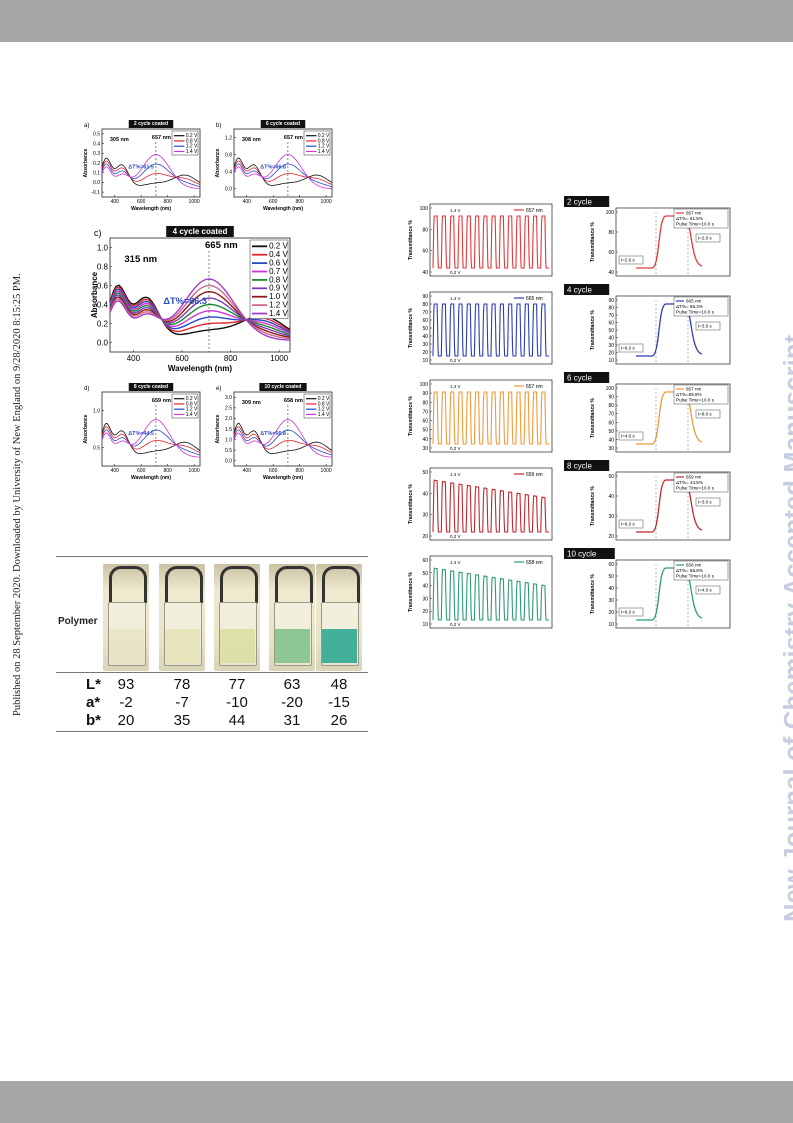  Describe the element at coordinates (228, 461) in the screenshot. I see `y-tick-label: 0.0` at that location.